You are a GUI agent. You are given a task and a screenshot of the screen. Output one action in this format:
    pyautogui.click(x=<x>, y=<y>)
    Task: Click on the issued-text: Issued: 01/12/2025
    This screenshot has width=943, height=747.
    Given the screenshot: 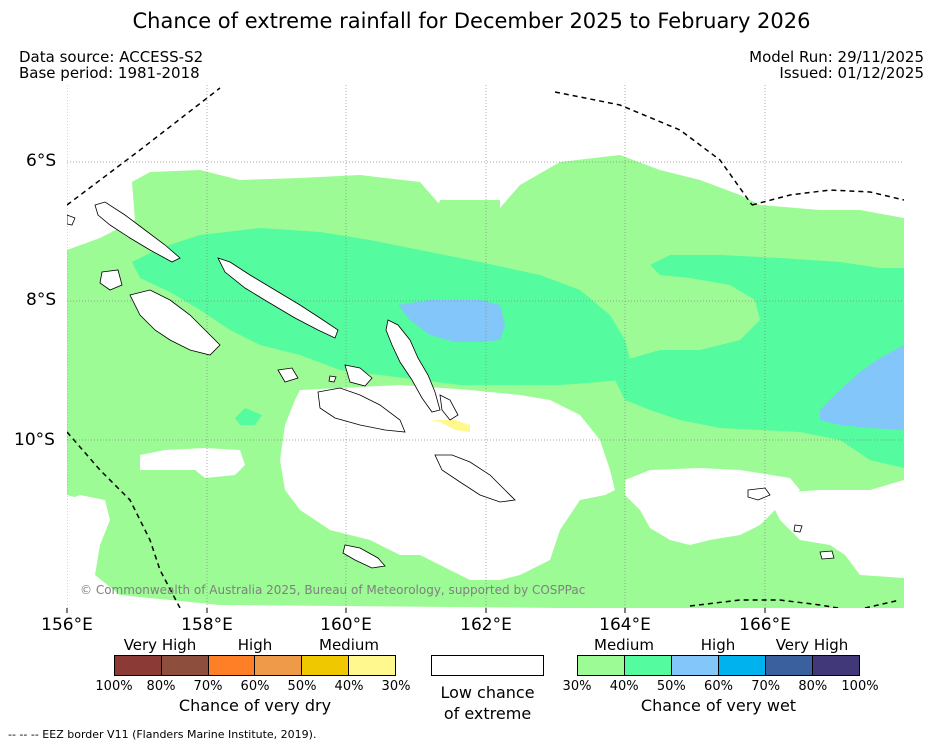 What is the action you would take?
    pyautogui.click(x=851, y=73)
    